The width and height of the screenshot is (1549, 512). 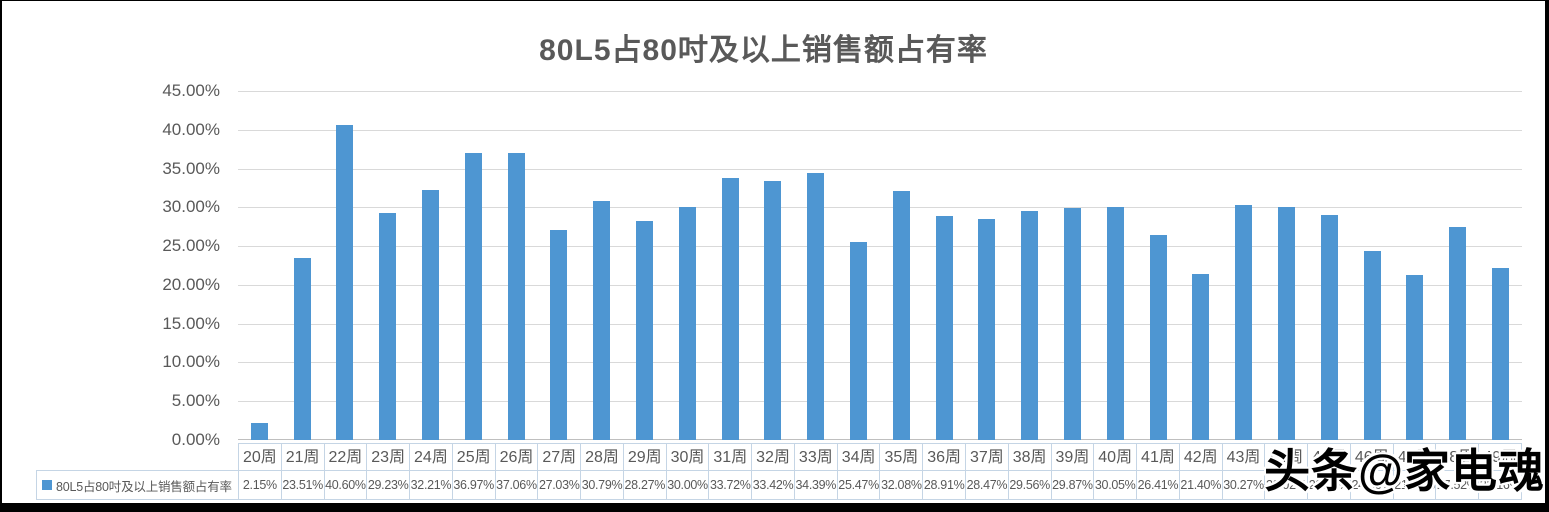 I want to click on week-cell: 31周, so click(x=730, y=456).